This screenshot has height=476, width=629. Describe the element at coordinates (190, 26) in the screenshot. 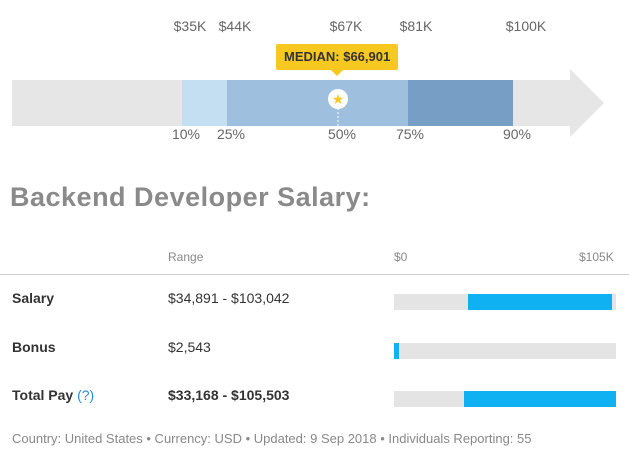

I see `tick-top-p10: $35K` at that location.